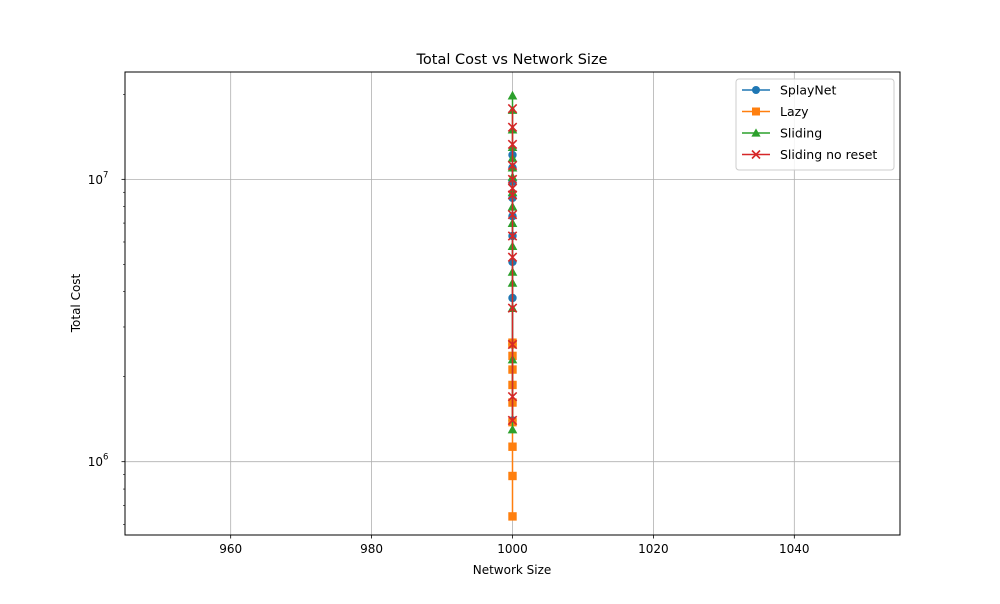 The height and width of the screenshot is (604, 1000). I want to click on chart-title: Total Cost vs Network Size, so click(512, 60).